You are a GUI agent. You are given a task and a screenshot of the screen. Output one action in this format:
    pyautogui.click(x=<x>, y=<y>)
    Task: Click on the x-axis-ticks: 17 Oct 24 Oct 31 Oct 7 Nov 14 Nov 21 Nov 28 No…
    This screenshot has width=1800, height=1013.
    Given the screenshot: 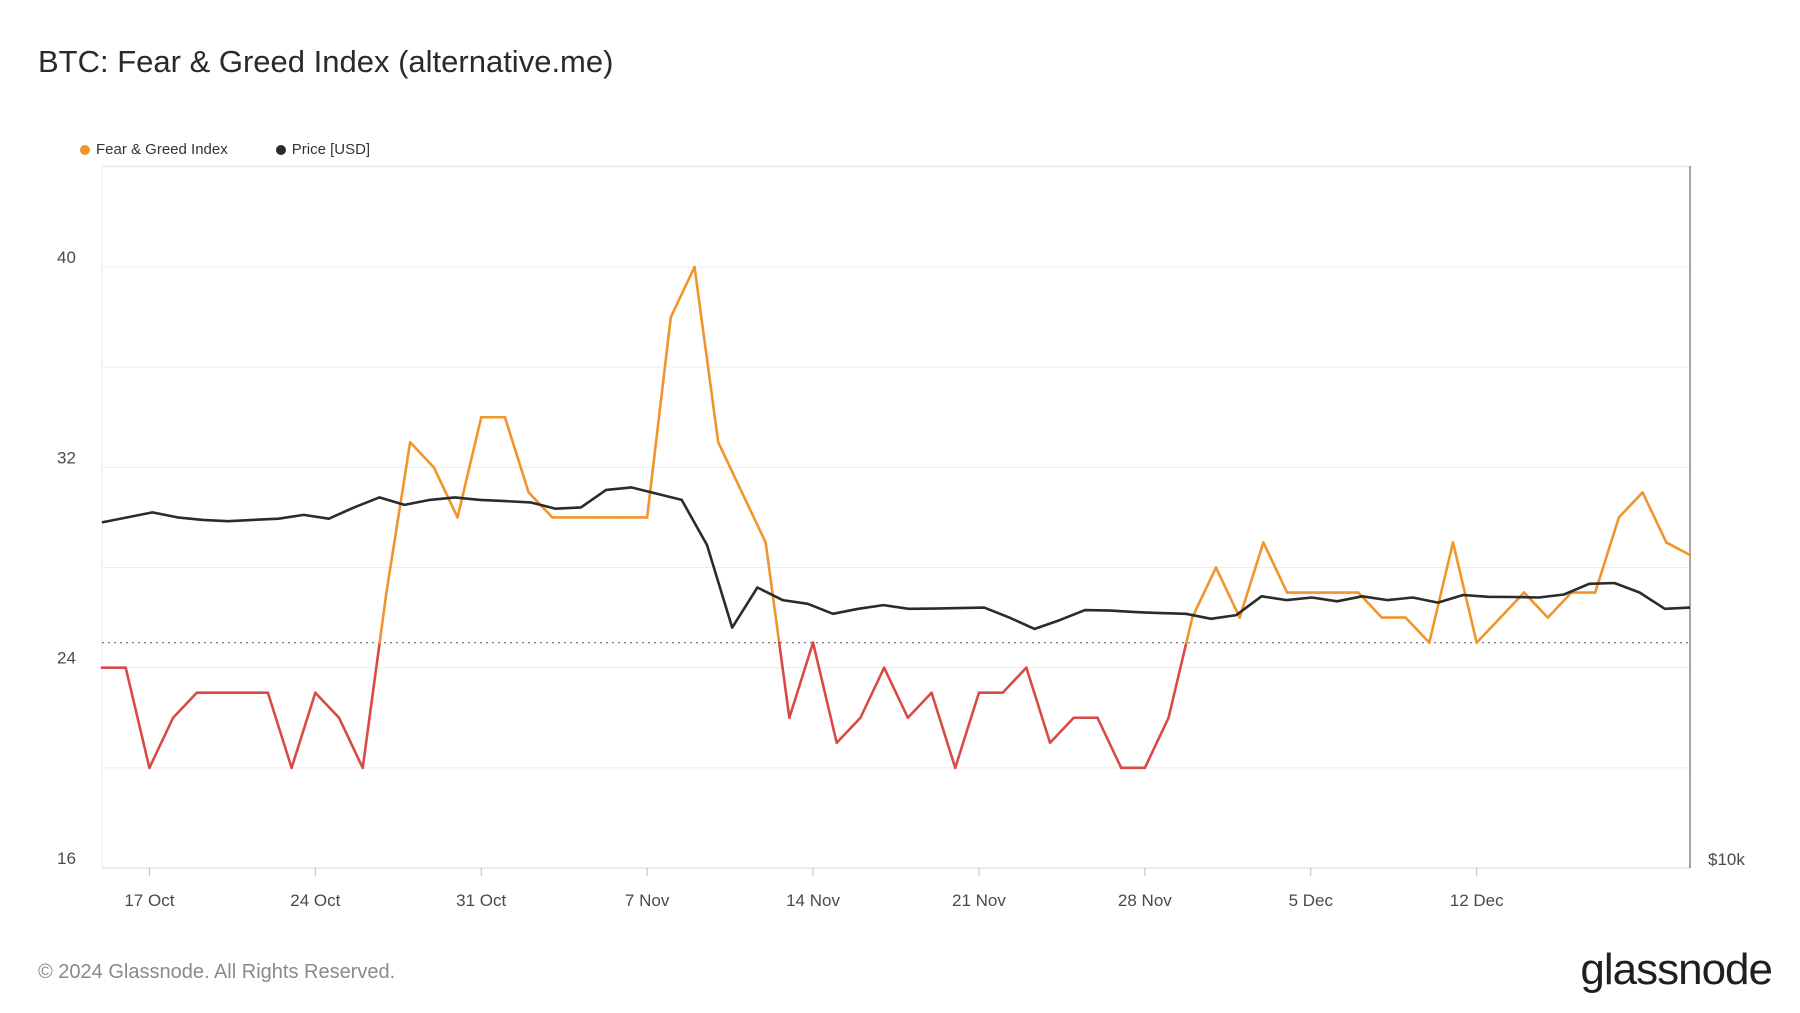 What is the action you would take?
    pyautogui.click(x=814, y=889)
    